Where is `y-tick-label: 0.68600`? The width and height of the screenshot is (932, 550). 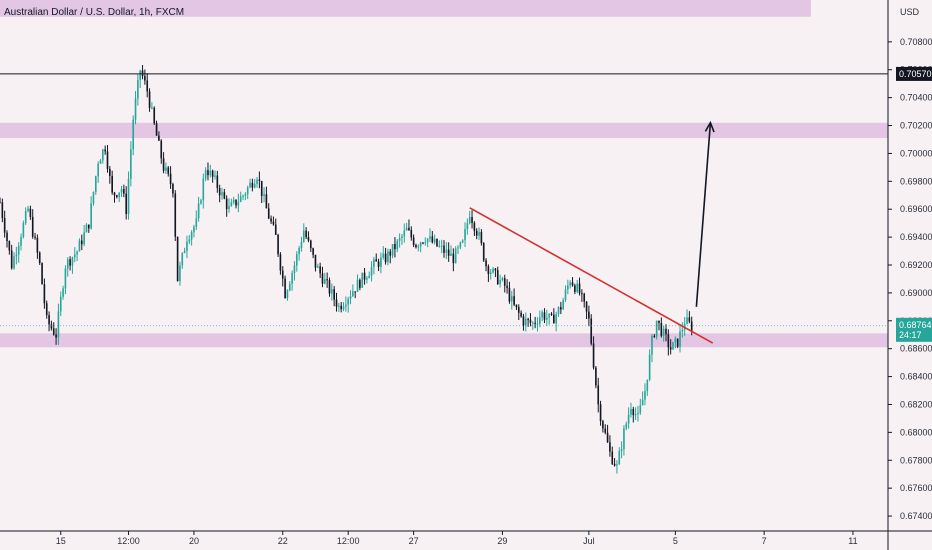
y-tick-label: 0.68600 is located at coordinates (916, 349).